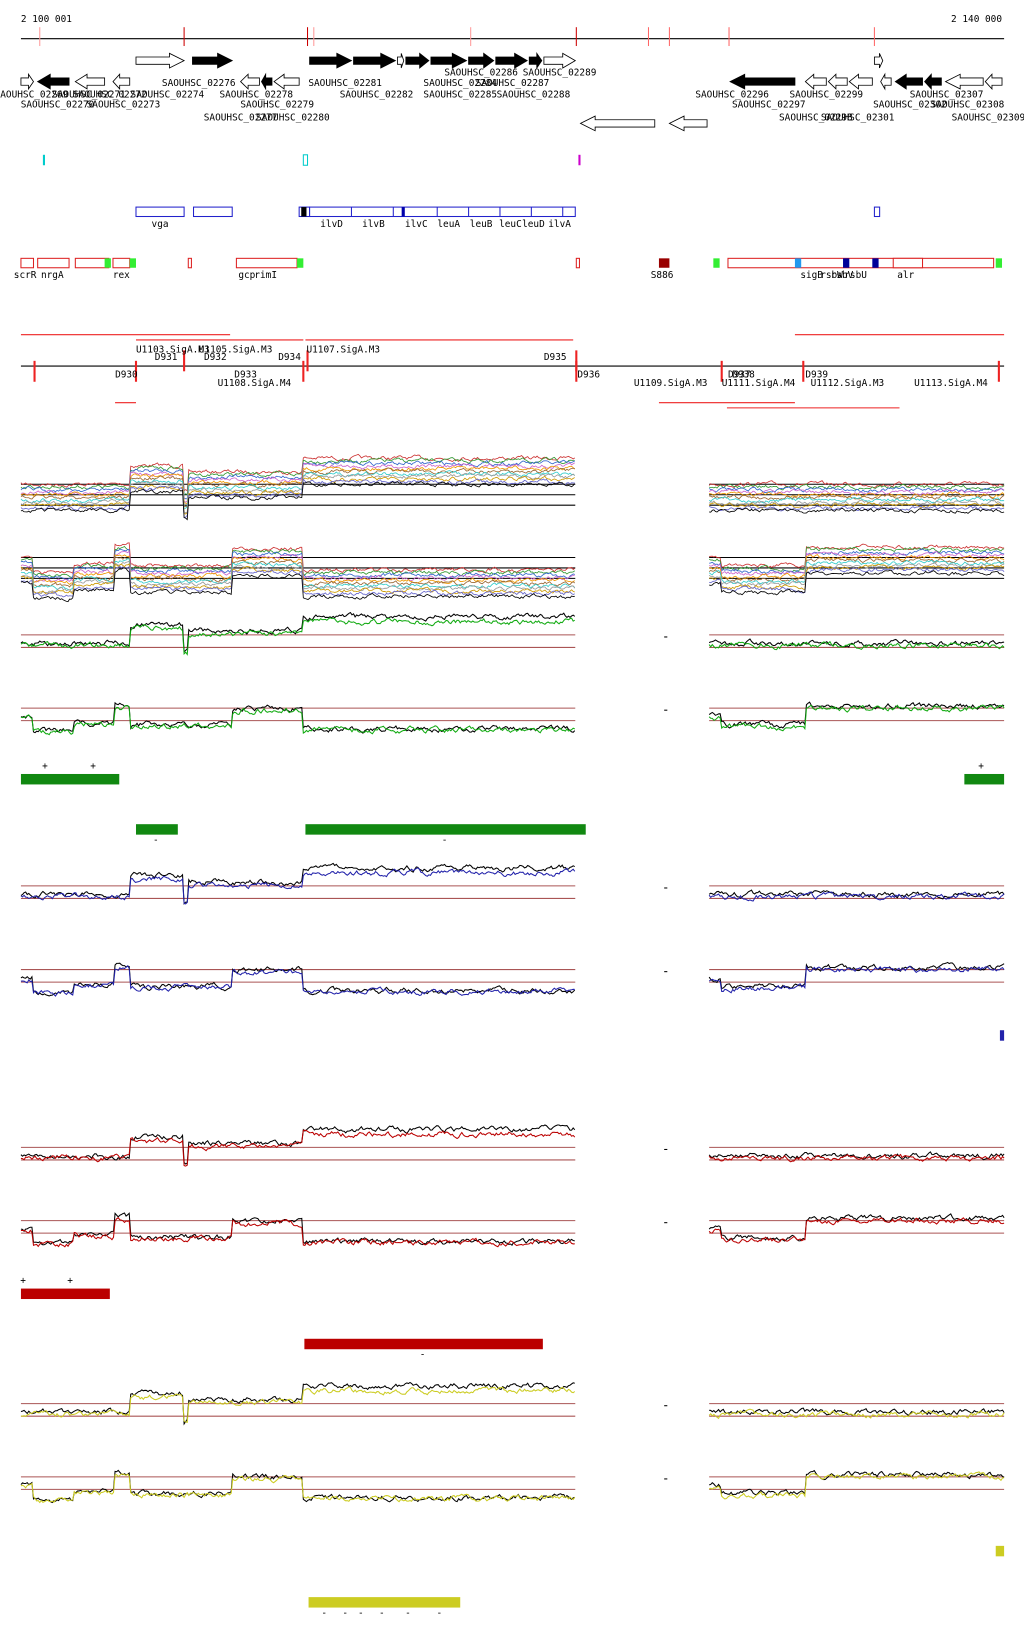  Describe the element at coordinates (732, 94) in the screenshot. I see `gene-label: SAOUHSC_02296` at that location.